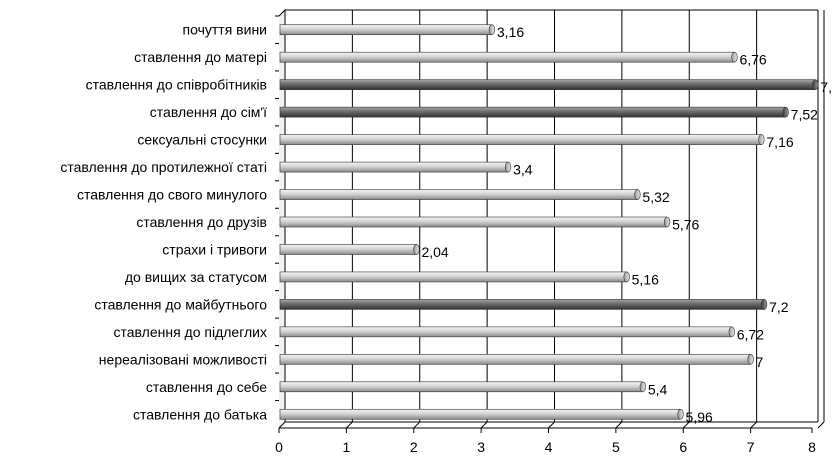 The width and height of the screenshot is (832, 468). I want to click on category-label: ставлення до друзів, so click(201, 222).